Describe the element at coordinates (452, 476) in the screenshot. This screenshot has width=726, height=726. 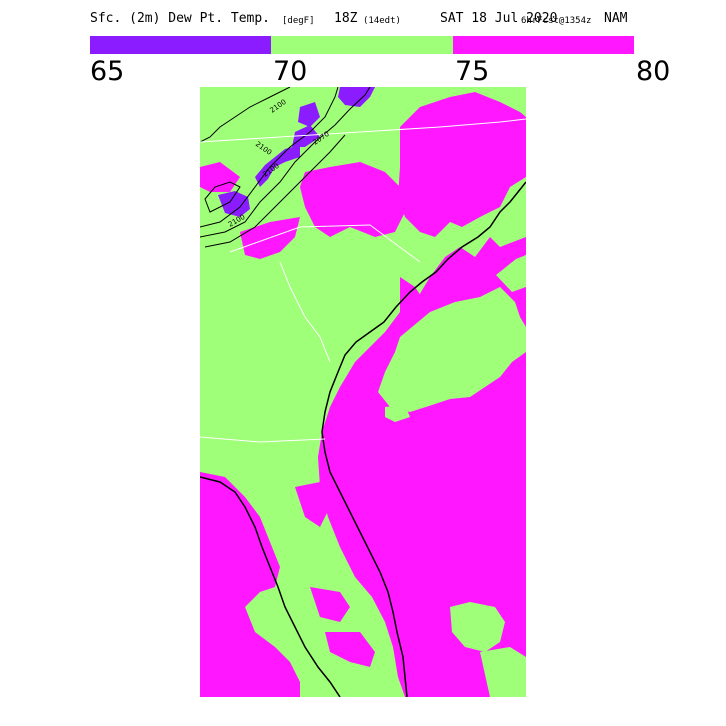
I see `field-70-75-islands` at that location.